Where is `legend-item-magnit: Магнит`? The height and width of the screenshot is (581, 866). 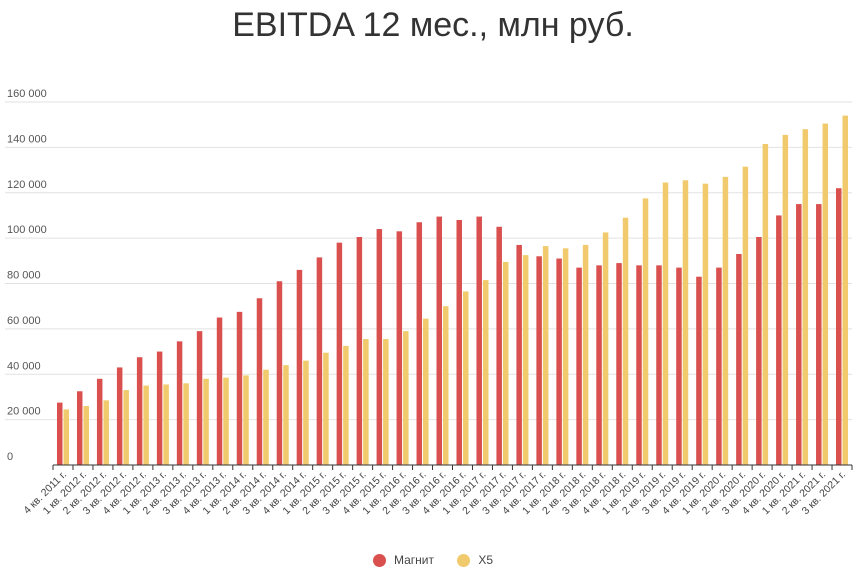 legend-item-magnit: Магнит is located at coordinates (403, 560).